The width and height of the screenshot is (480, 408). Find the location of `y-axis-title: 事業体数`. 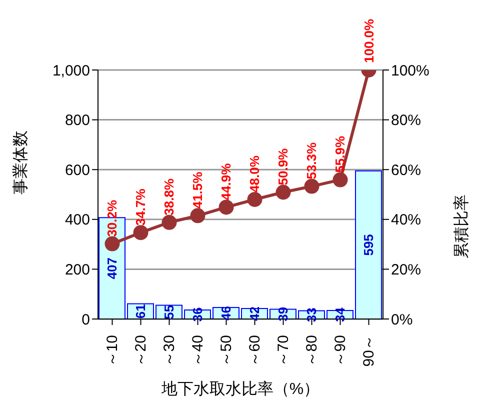

y-axis-title: 事業体数 is located at coordinates (21, 162).